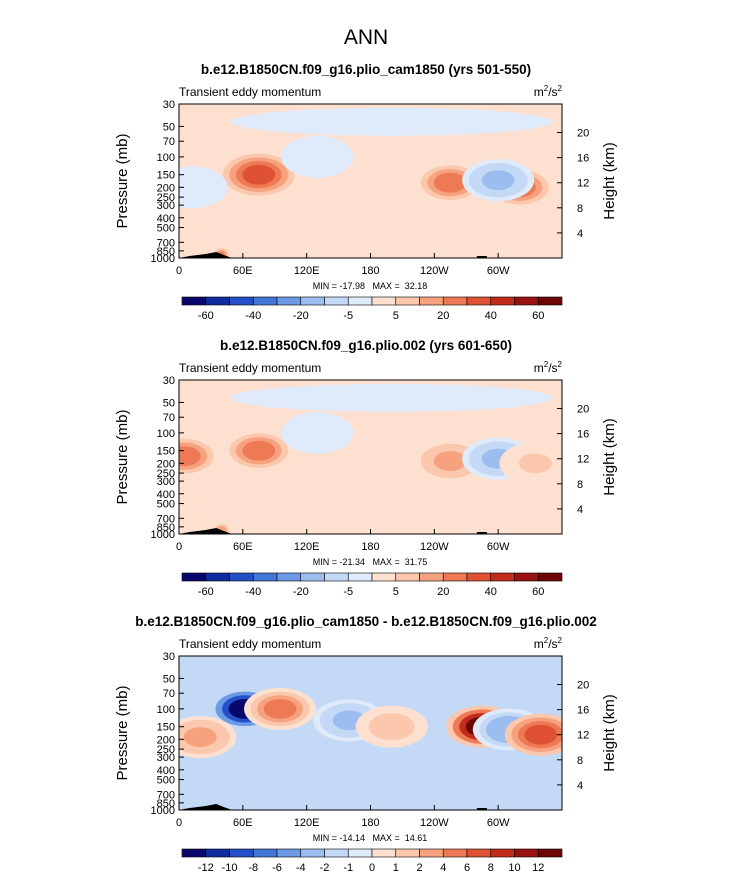 Image resolution: width=733 pixels, height=893 pixels. I want to click on min-max-stats: MIN = -17.98 MAX = 32.18, so click(370, 286).